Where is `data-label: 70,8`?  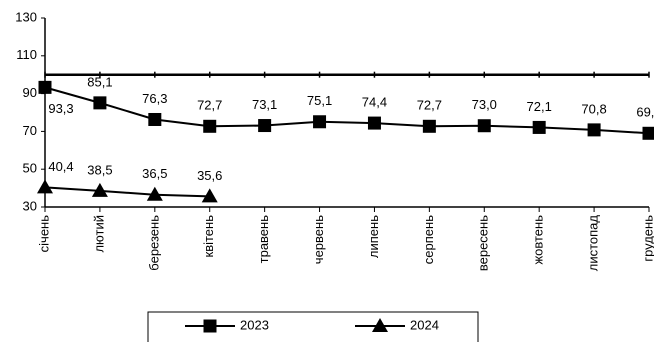 data-label: 70,8 is located at coordinates (593, 108).